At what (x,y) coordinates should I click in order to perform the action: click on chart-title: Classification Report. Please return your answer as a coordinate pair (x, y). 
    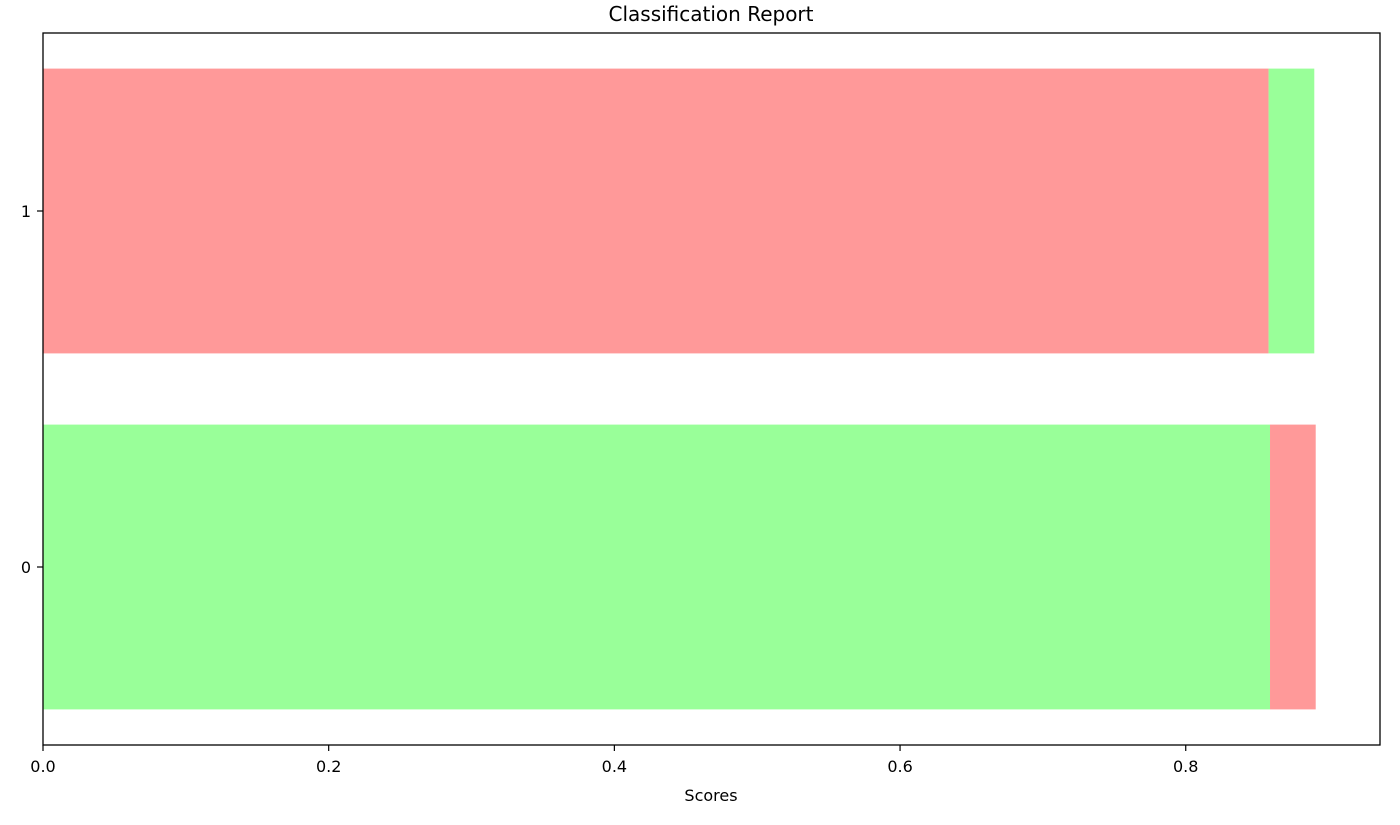
    Looking at the image, I should click on (711, 14).